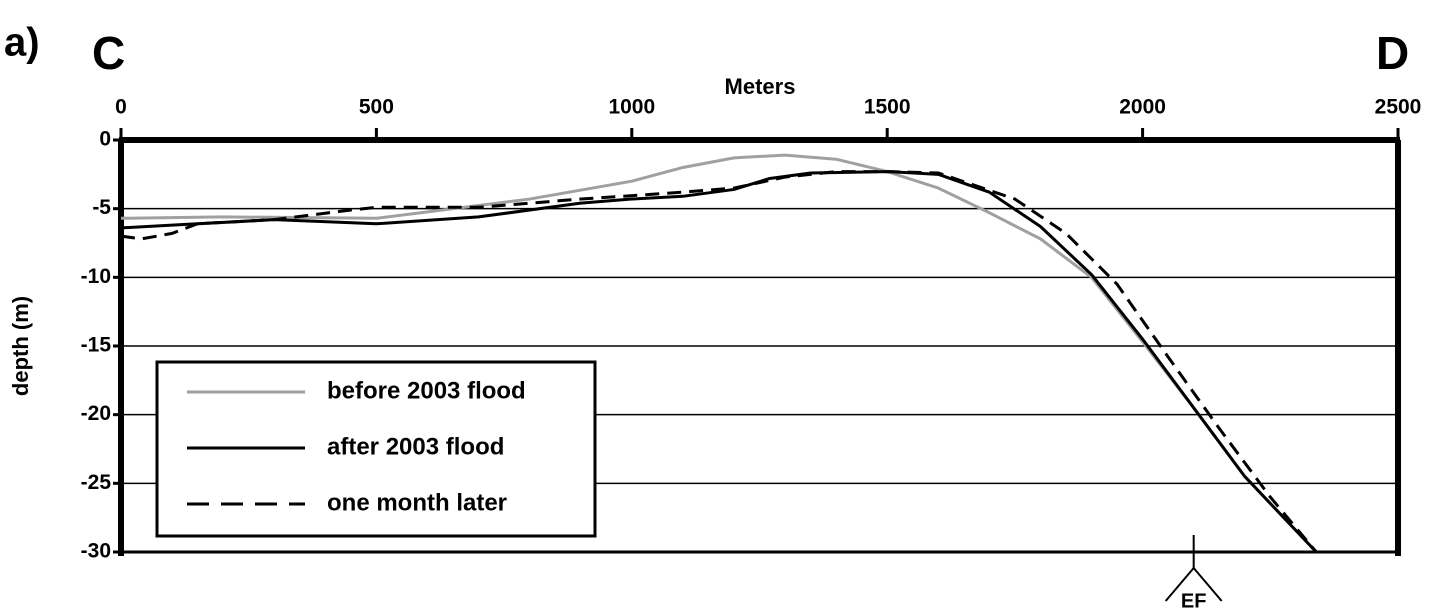 The width and height of the screenshot is (1436, 614). Describe the element at coordinates (415, 446) in the screenshot. I see `legend-label: after 2003 flood` at that location.